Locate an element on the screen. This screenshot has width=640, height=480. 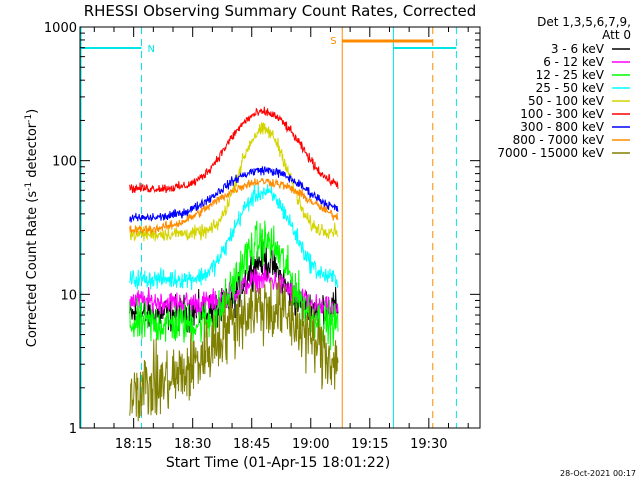
y-tick-label-1: 10 is located at coordinates (68, 295).